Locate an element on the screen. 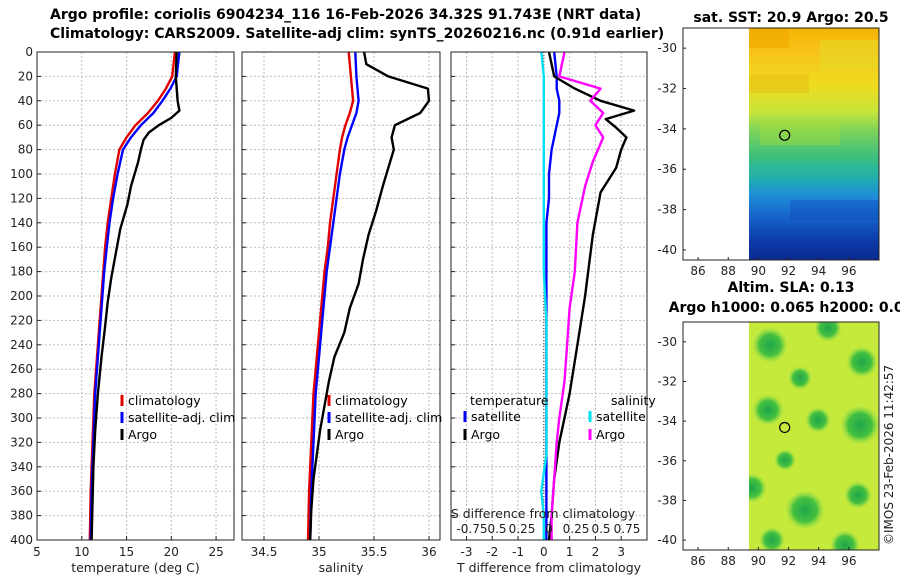 The width and height of the screenshot is (900, 580). series-line-satellite-adj-clim is located at coordinates (135, 296).